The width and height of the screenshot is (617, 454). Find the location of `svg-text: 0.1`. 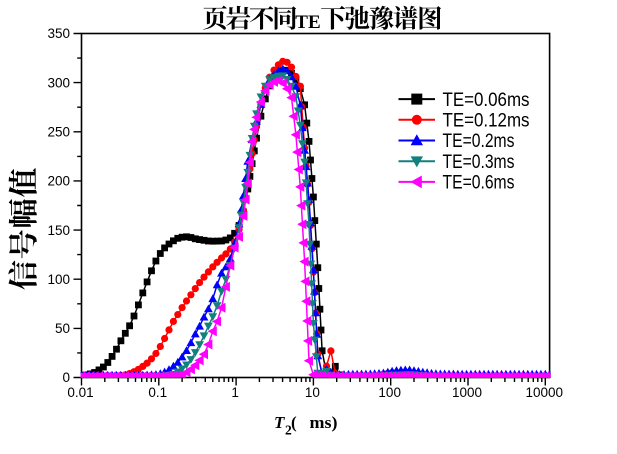

svg-text: 0.1 is located at coordinates (157, 392).